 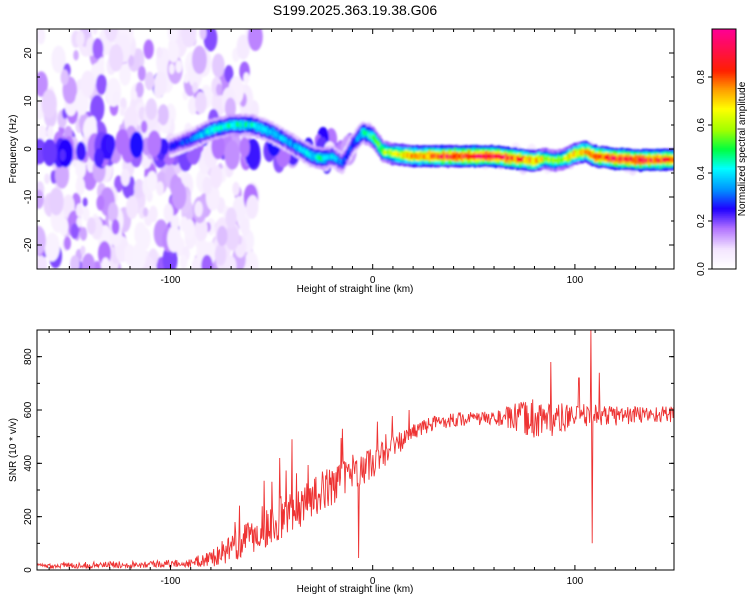 I want to click on colorbar-gradient, so click(x=724, y=149).